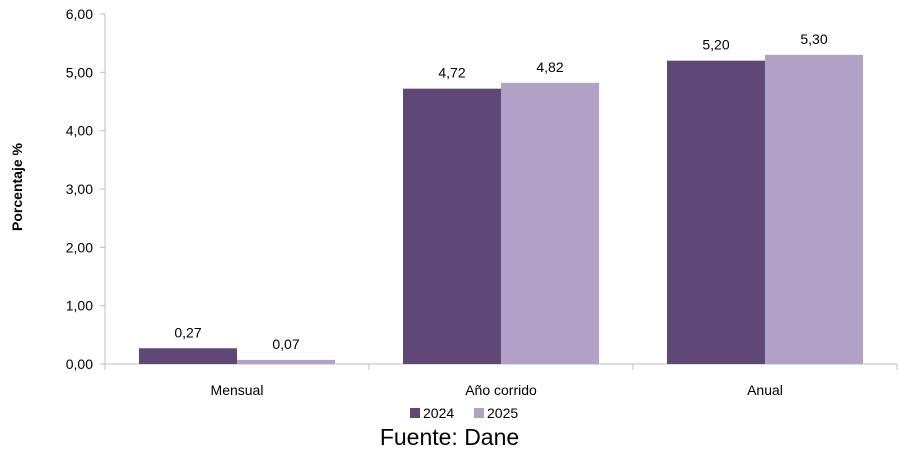 This screenshot has width=899, height=456. I want to click on y-tick-label: 1,00, so click(79, 306).